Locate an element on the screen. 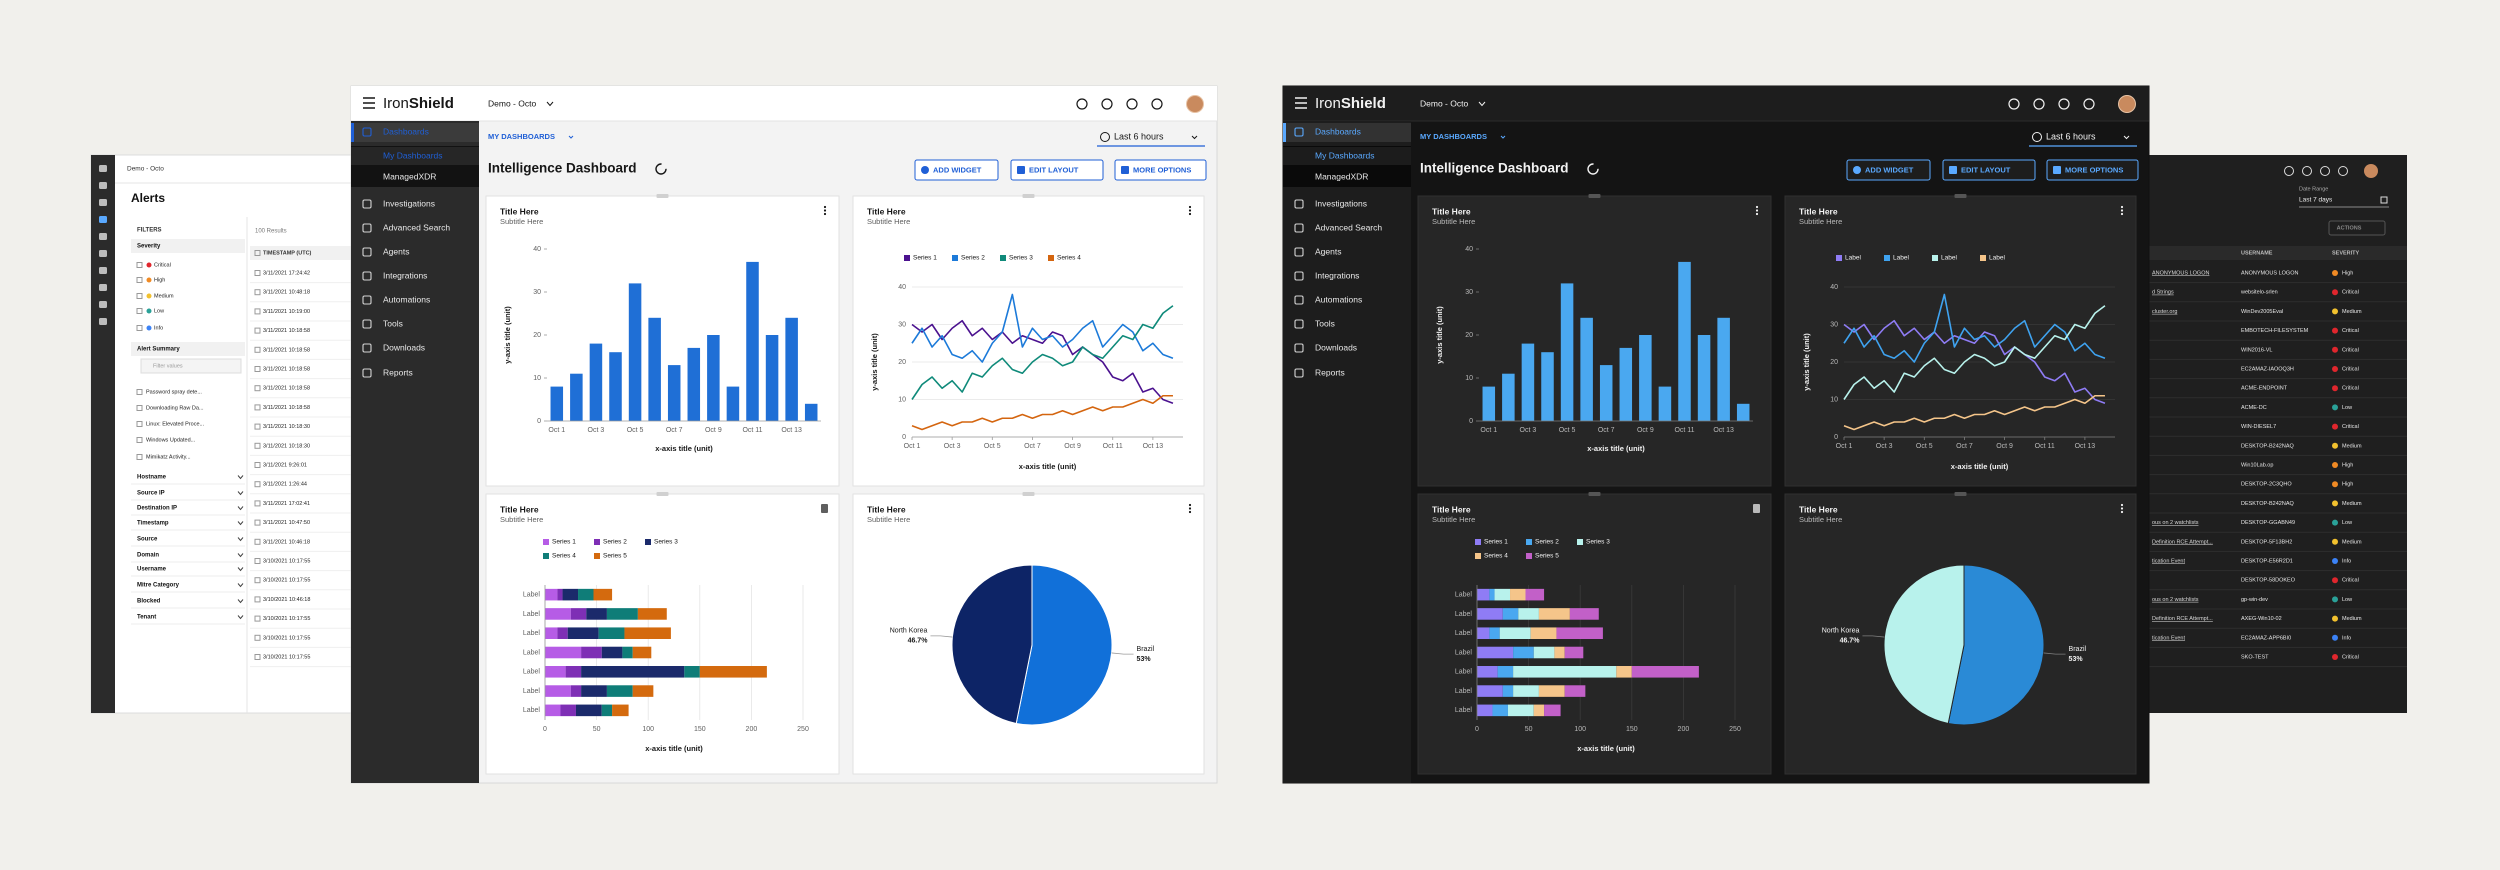 The image size is (2500, 870). filter-group: Destination IP is located at coordinates (157, 509).